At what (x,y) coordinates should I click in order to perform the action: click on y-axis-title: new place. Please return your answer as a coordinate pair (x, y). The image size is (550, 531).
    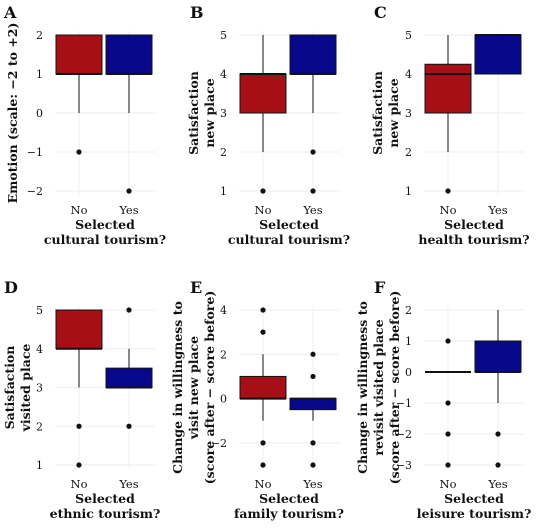
    Looking at the image, I should click on (209, 112).